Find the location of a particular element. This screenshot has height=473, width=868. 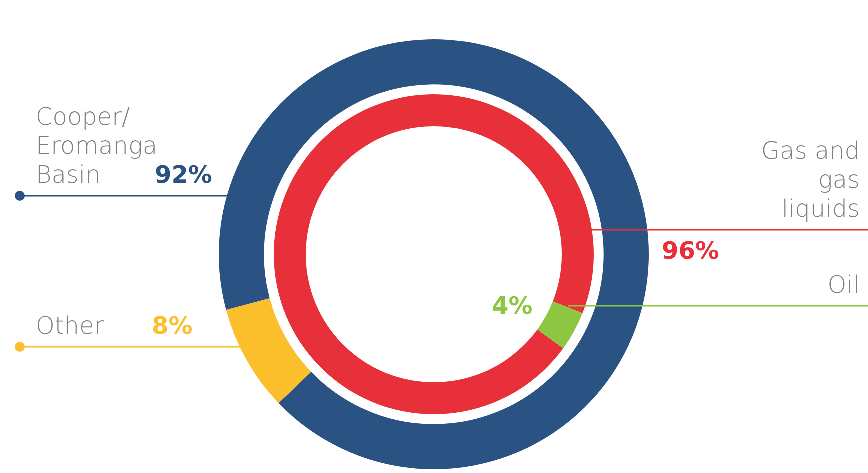

slice-label: Other is located at coordinates (71, 326).